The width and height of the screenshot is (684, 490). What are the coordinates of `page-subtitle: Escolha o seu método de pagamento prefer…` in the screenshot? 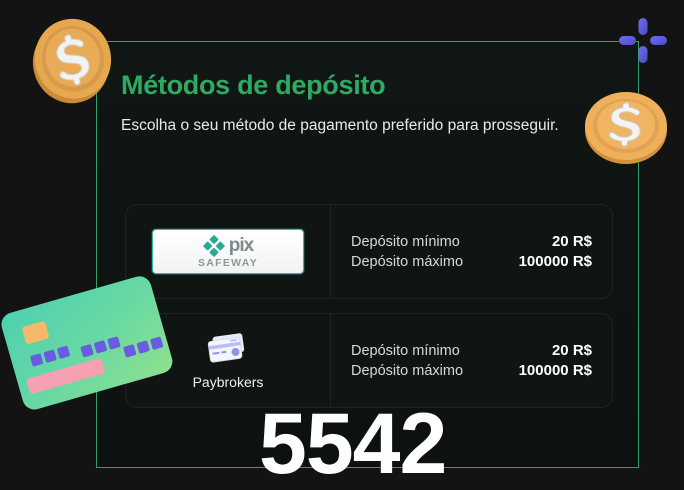 It's located at (340, 126).